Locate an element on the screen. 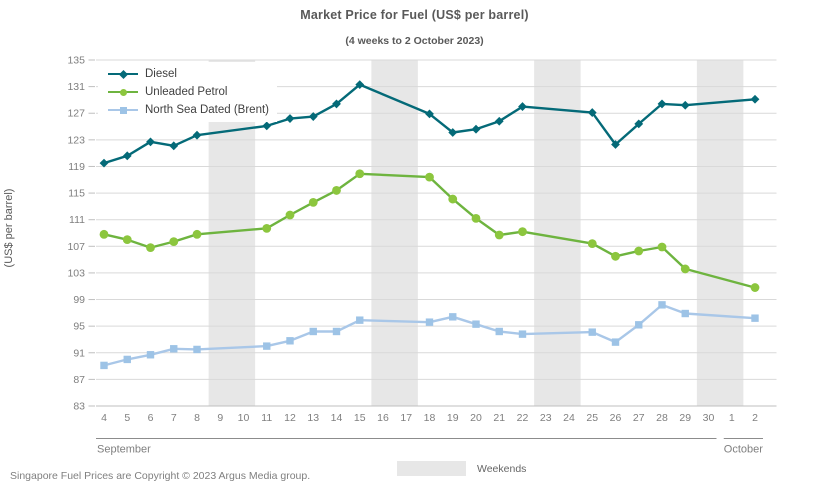 This screenshot has width=829, height=494. series-line-north-sea-dated-brent is located at coordinates (429, 335).